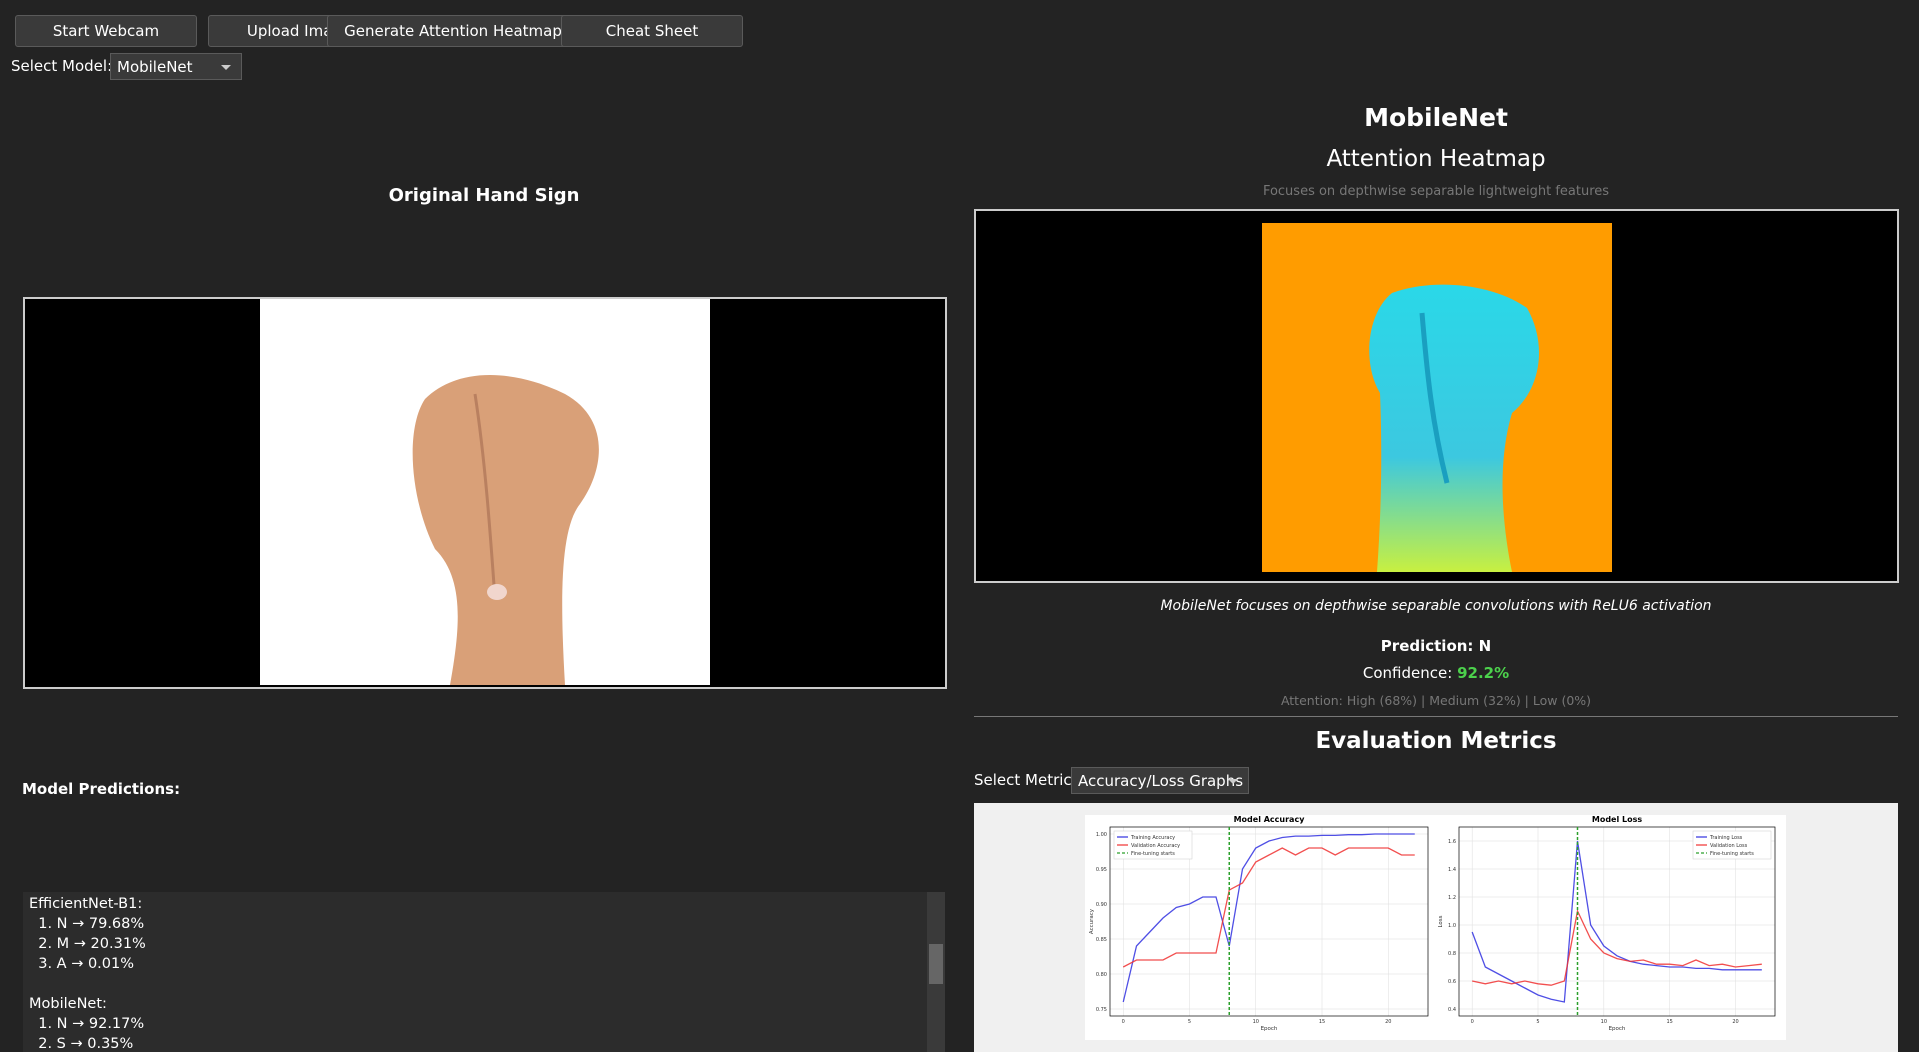  Describe the element at coordinates (1101, 940) in the screenshot. I see `y-tick-label: 0.85` at that location.